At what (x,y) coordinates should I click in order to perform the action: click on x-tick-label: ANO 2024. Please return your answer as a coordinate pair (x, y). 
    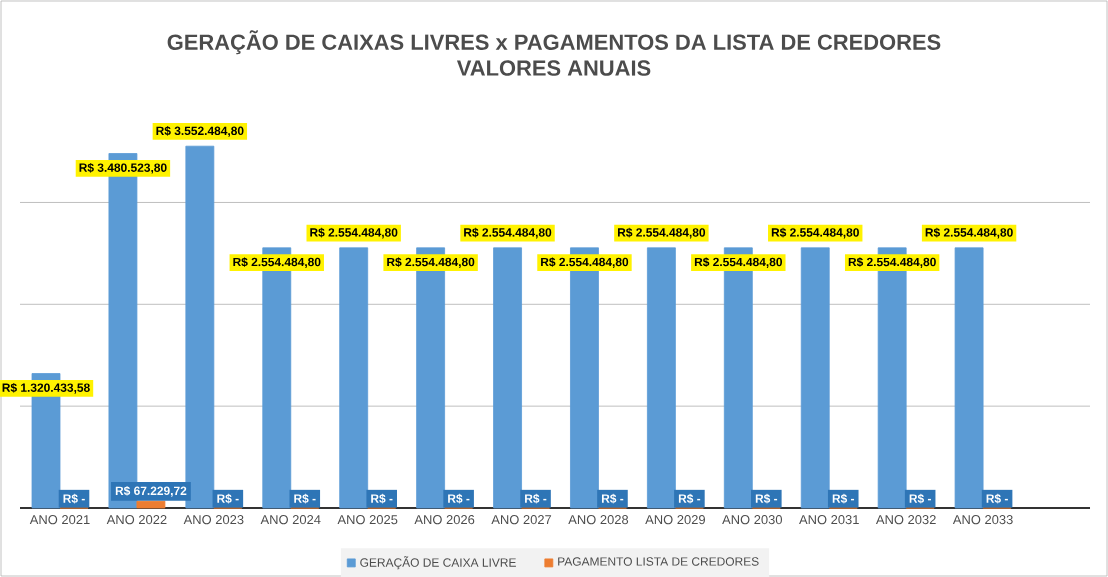
    Looking at the image, I should click on (290, 520).